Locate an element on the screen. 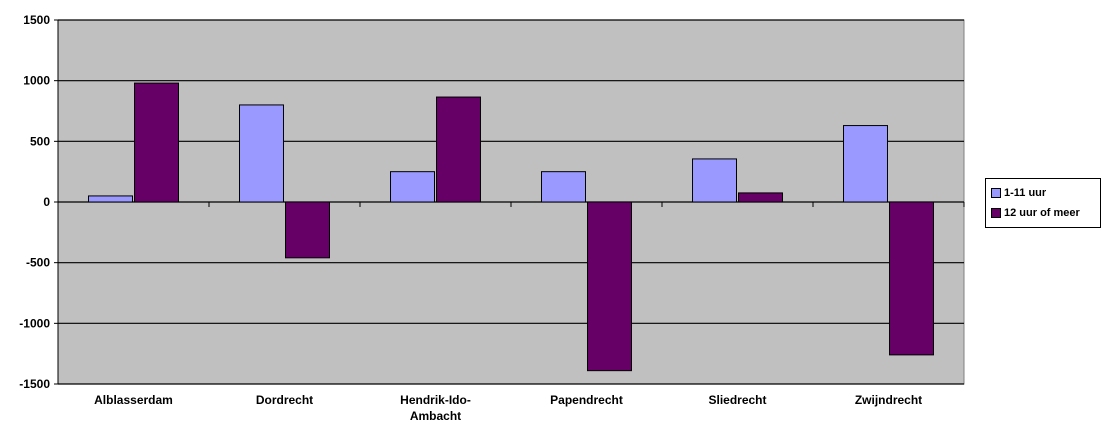 Image resolution: width=1101 pixels, height=428 pixels. legend-label: 1-11 uur is located at coordinates (1025, 193).